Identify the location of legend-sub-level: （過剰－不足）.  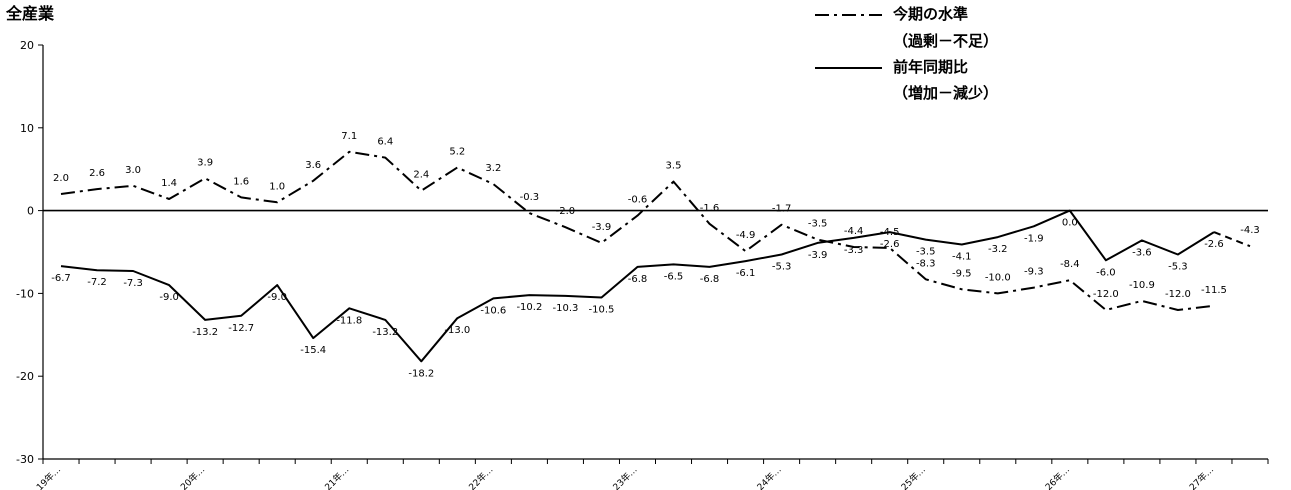
(946, 41).